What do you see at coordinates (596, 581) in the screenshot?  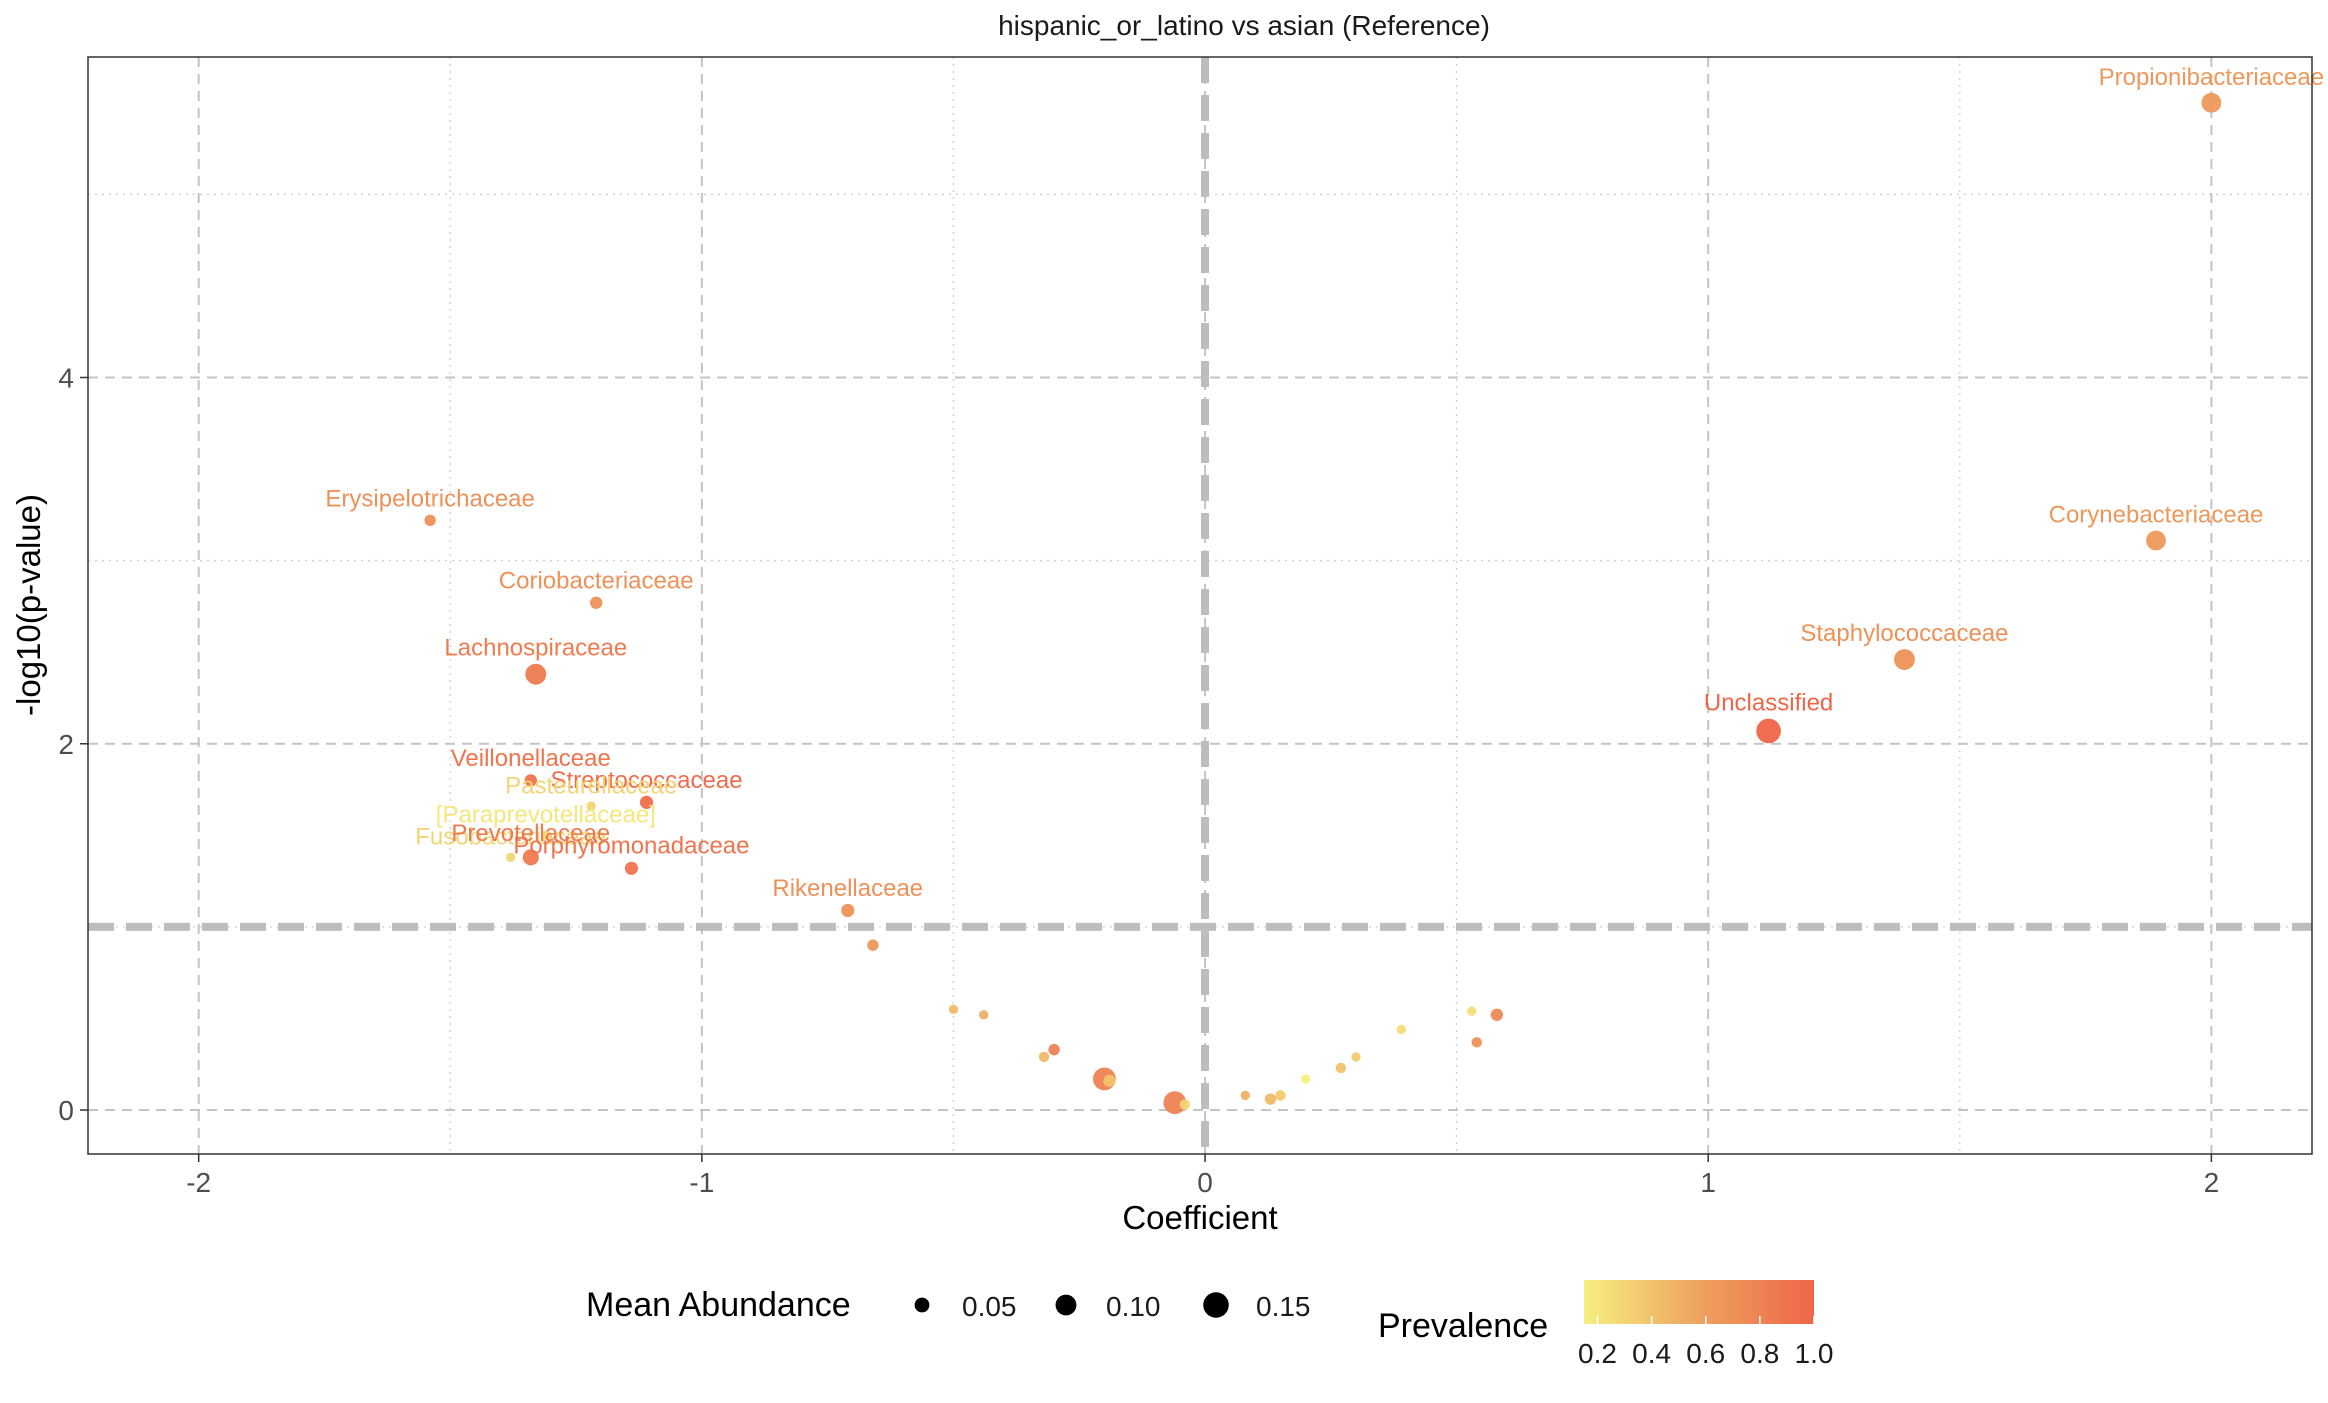 I see `point-label: Coriobacteriaceae` at bounding box center [596, 581].